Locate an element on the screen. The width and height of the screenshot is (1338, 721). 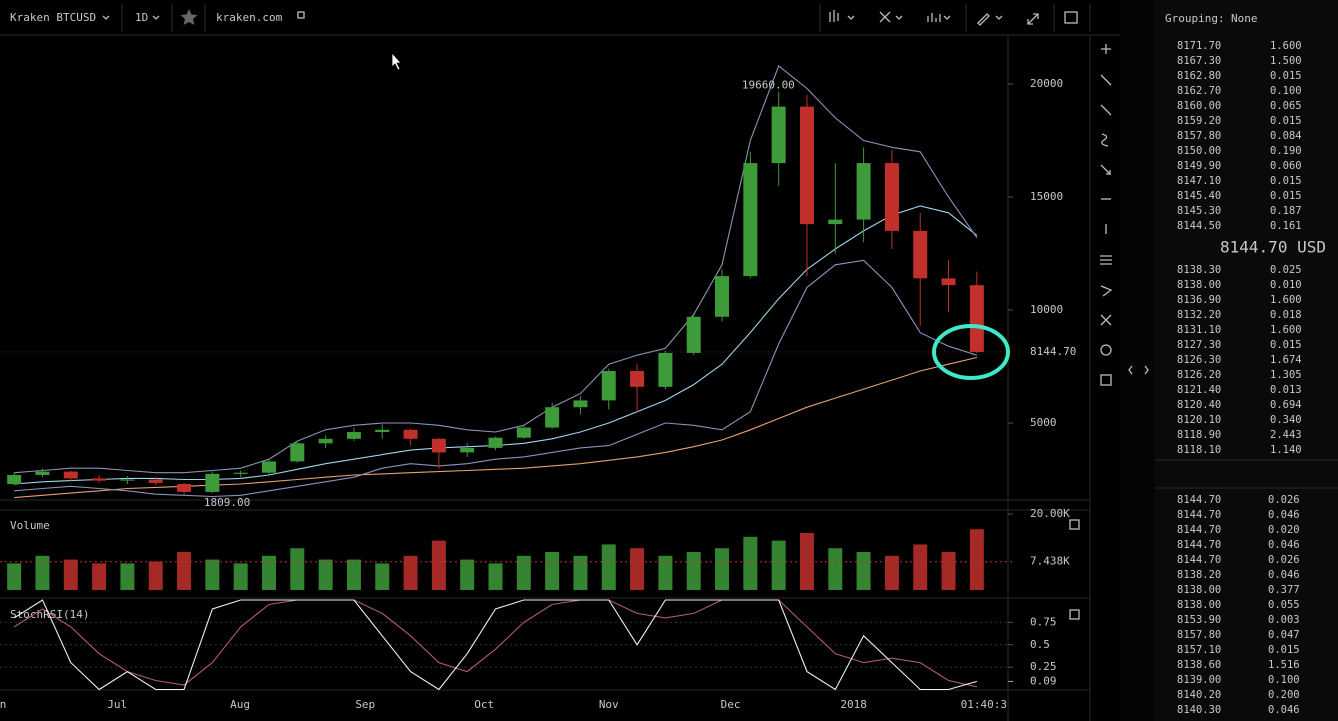
book-price: 8120.40 is located at coordinates (1199, 405).